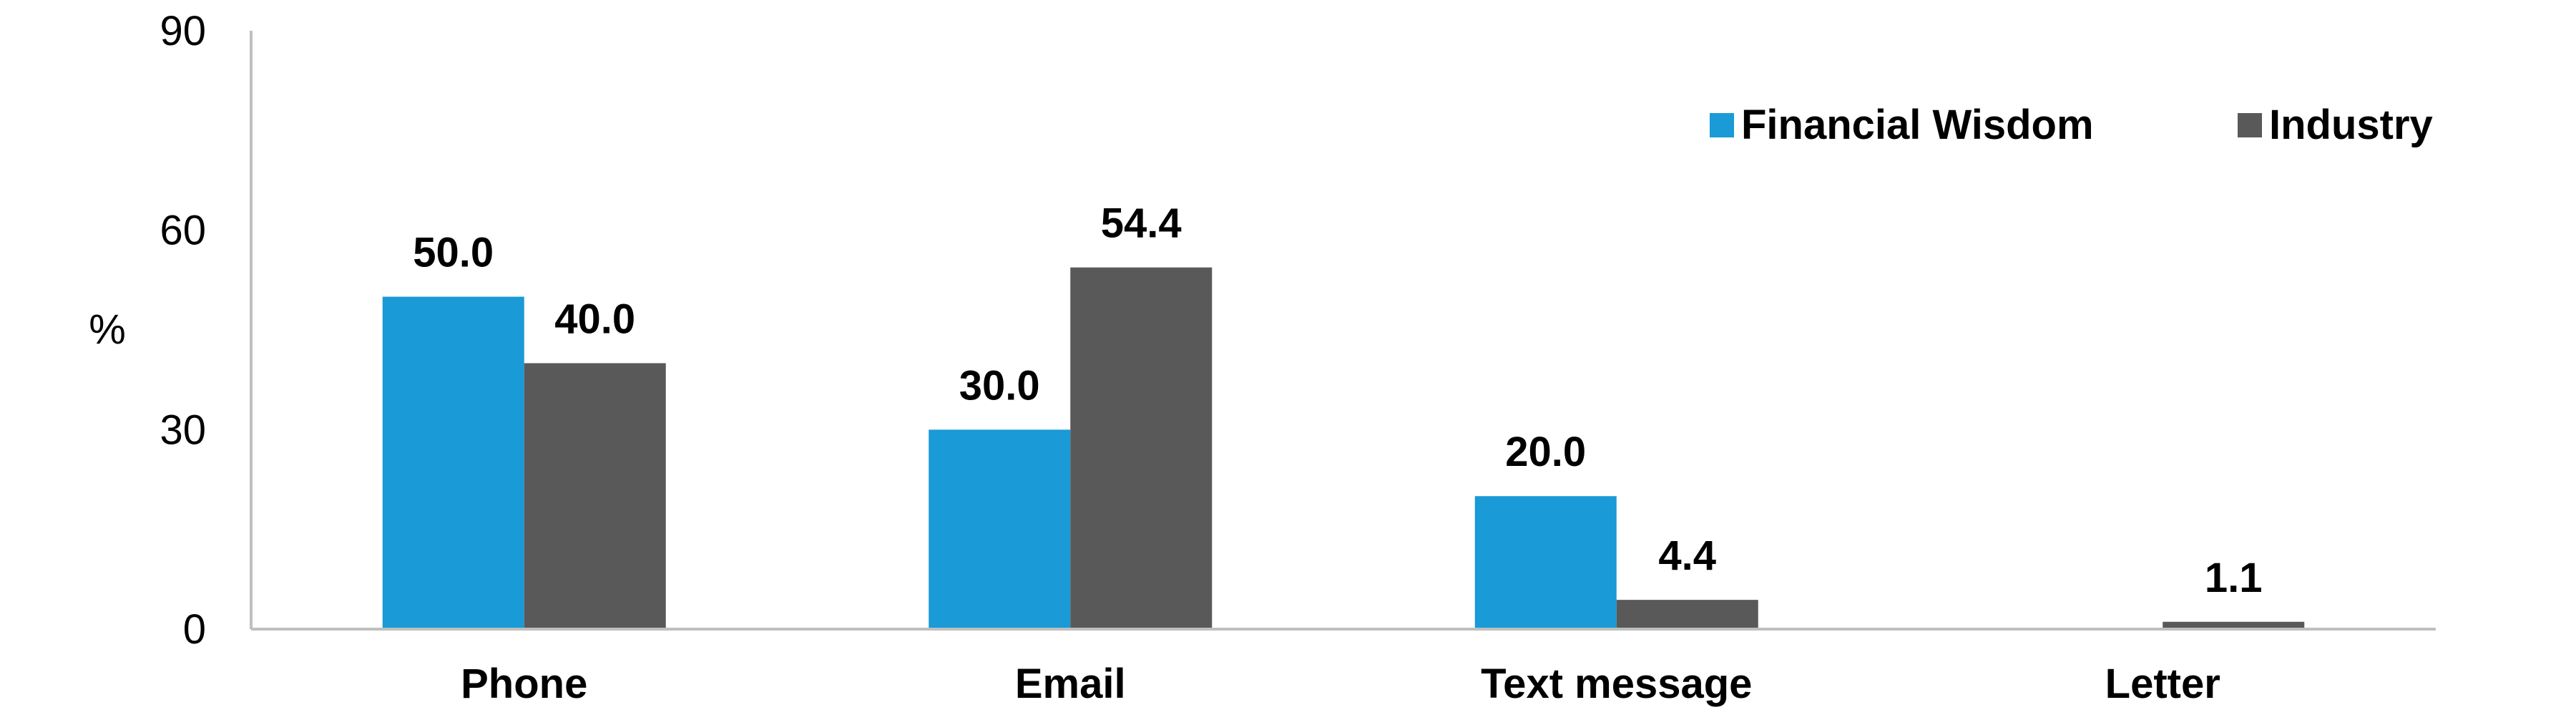 This screenshot has height=715, width=2576. Describe the element at coordinates (595, 496) in the screenshot. I see `bar-industry-phone` at that location.